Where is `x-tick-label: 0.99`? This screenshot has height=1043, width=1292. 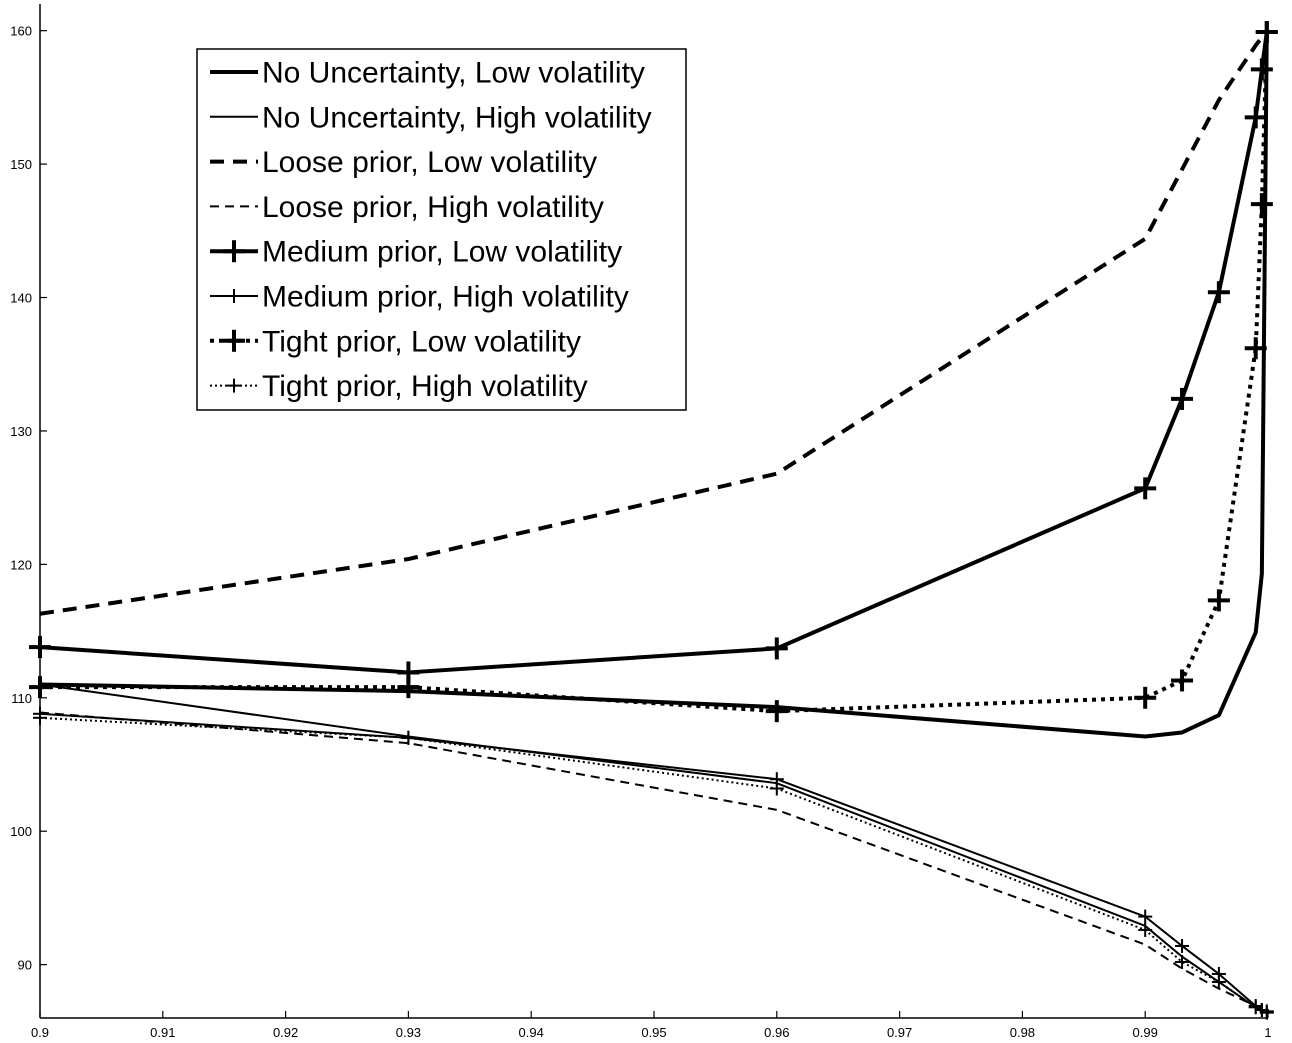
x-tick-label: 0.99 is located at coordinates (1145, 1032).